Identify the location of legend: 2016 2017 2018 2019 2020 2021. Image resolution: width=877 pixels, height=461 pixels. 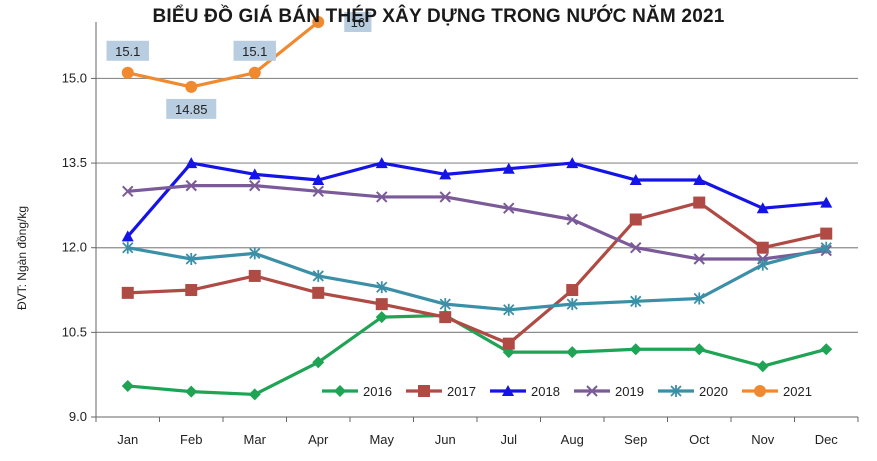
(567, 391).